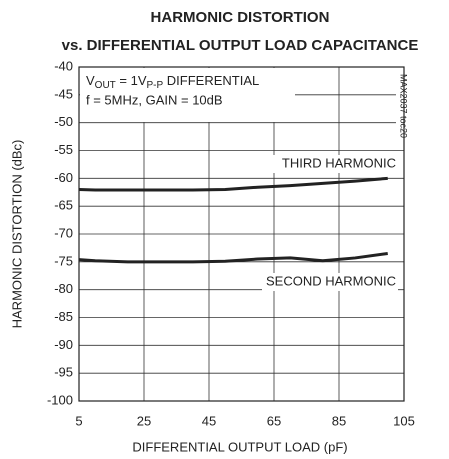  What do you see at coordinates (339, 162) in the screenshot?
I see `series-label: THIRD HARMONIC` at bounding box center [339, 162].